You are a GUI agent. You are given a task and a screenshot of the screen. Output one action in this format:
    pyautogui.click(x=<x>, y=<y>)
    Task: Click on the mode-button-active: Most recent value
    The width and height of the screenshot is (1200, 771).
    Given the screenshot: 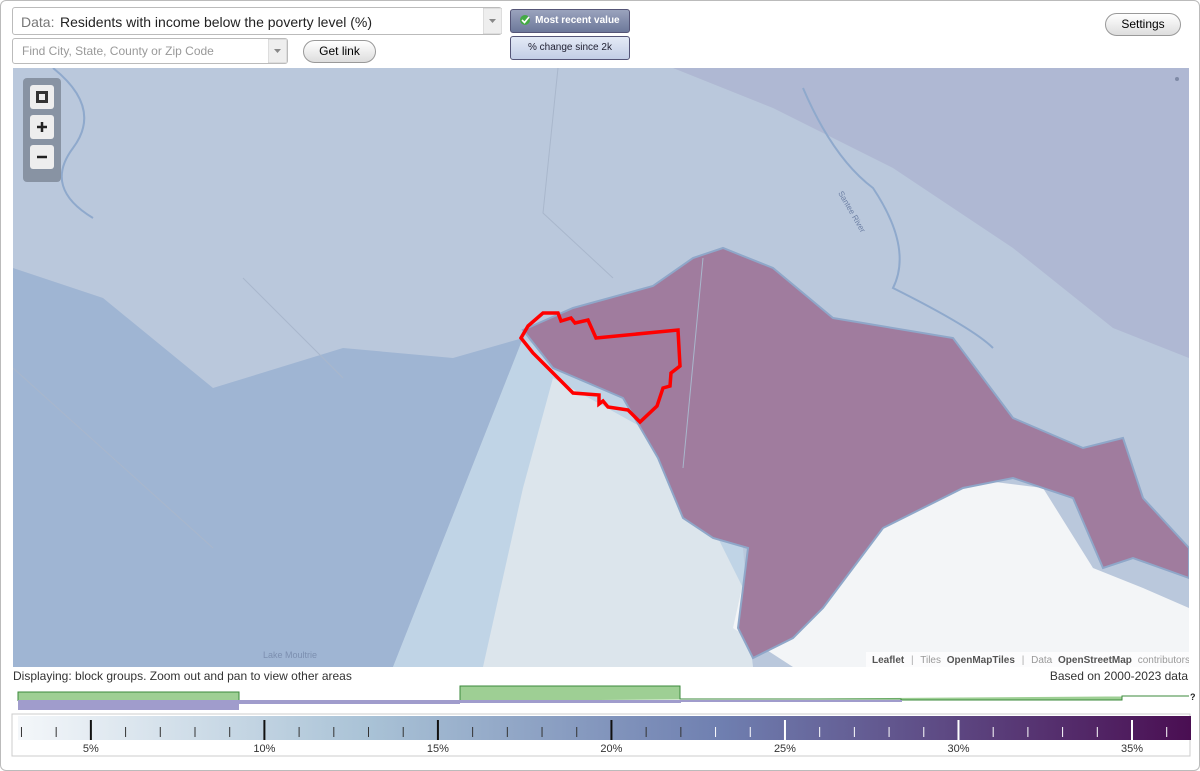 What is the action you would take?
    pyautogui.click(x=570, y=21)
    